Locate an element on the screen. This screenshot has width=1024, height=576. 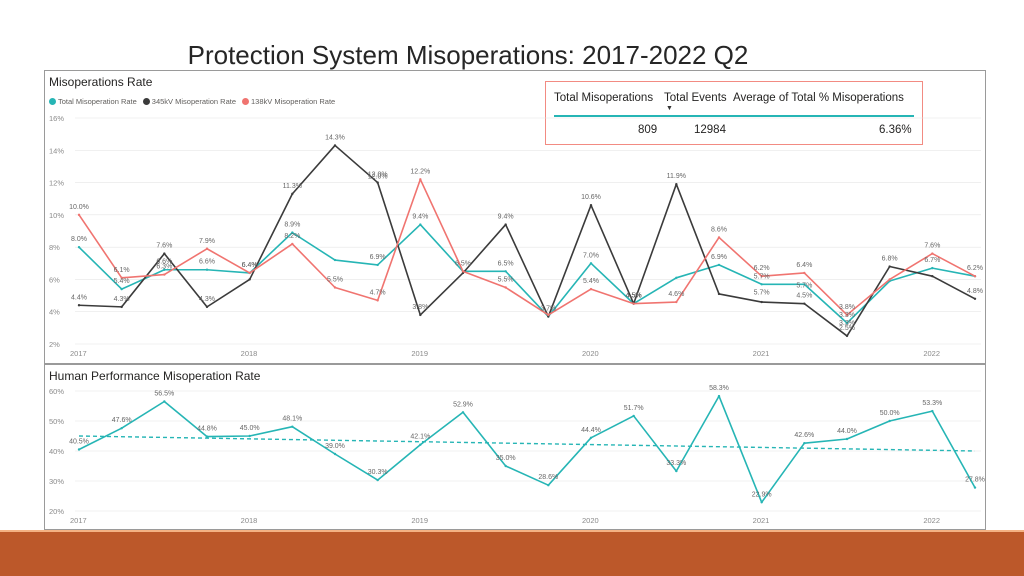
kpi-value-total-events: 12984 is located at coordinates (710, 130).